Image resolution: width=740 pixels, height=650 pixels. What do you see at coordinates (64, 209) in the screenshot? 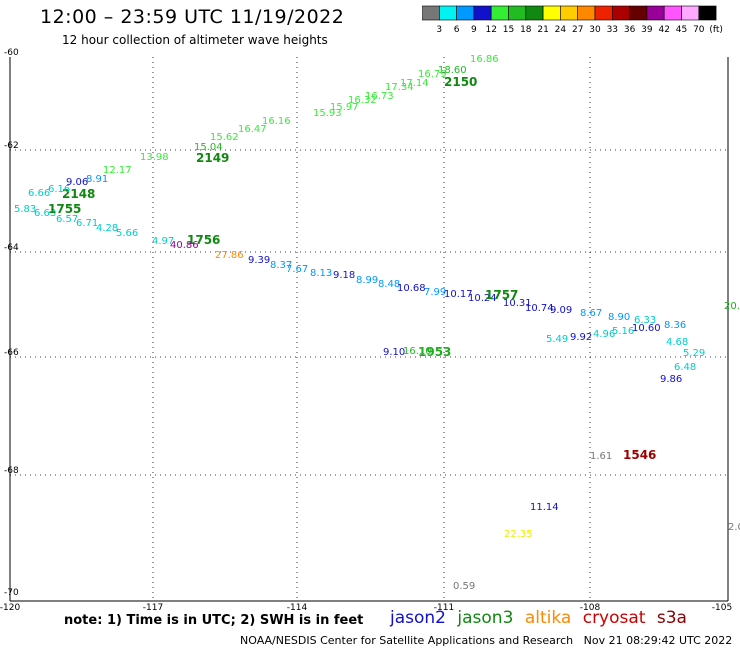
I see `pass-label-1755: 1755` at bounding box center [64, 209].